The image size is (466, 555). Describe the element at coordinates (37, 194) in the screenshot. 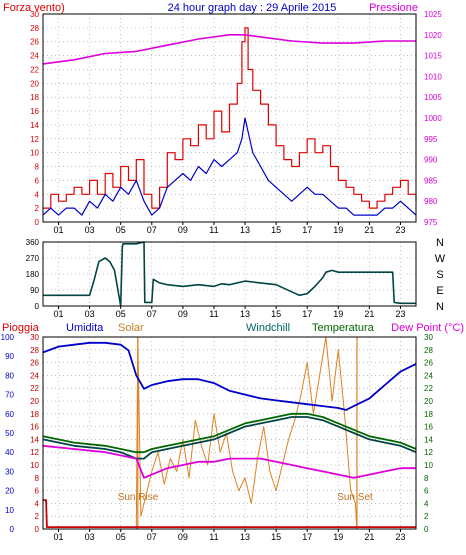

I see `wind-y-tick-label: 4` at that location.